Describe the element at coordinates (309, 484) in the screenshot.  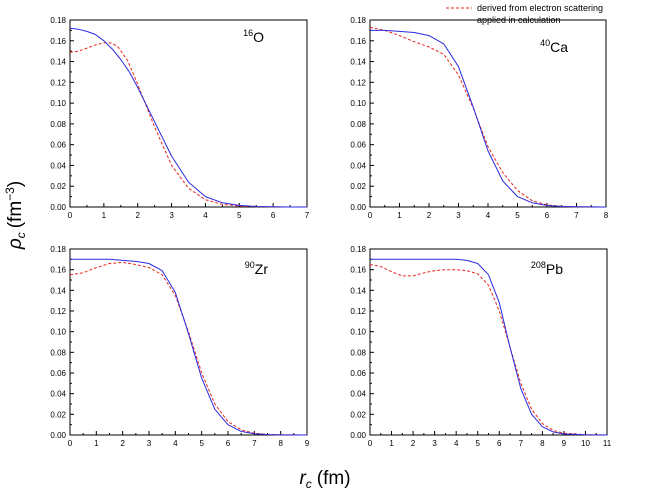
I see `x-axis-sub: c` at that location.